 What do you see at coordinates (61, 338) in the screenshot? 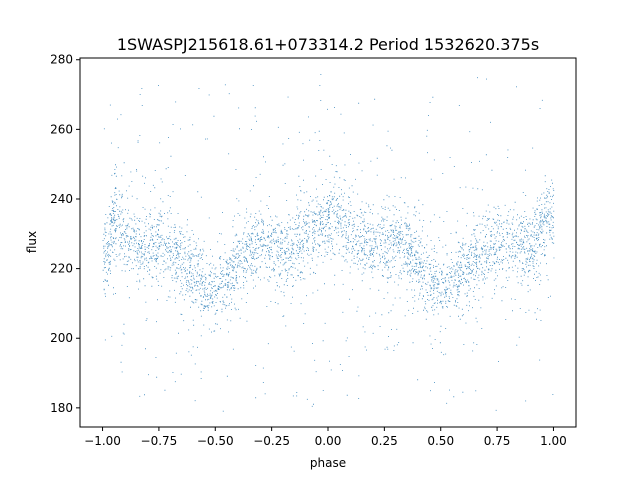
I see `y-tick-label: 200` at bounding box center [61, 338].